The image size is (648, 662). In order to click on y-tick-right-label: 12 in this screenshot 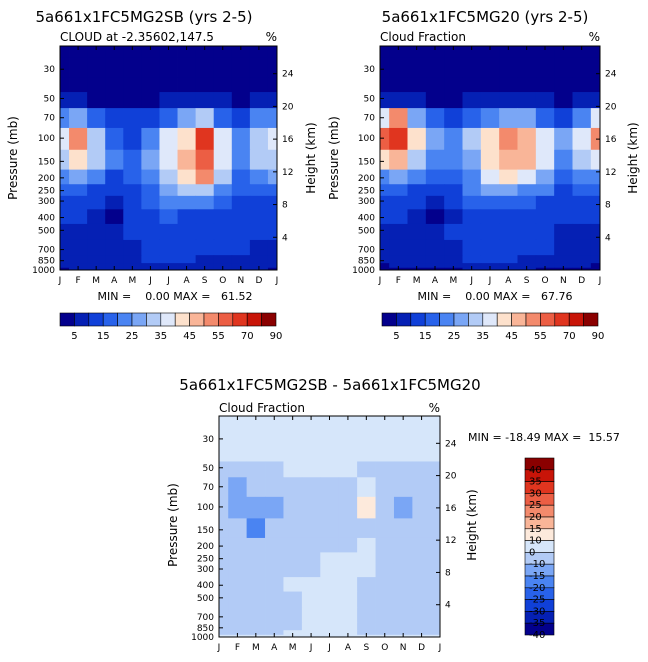, I will do `click(610, 173)`.